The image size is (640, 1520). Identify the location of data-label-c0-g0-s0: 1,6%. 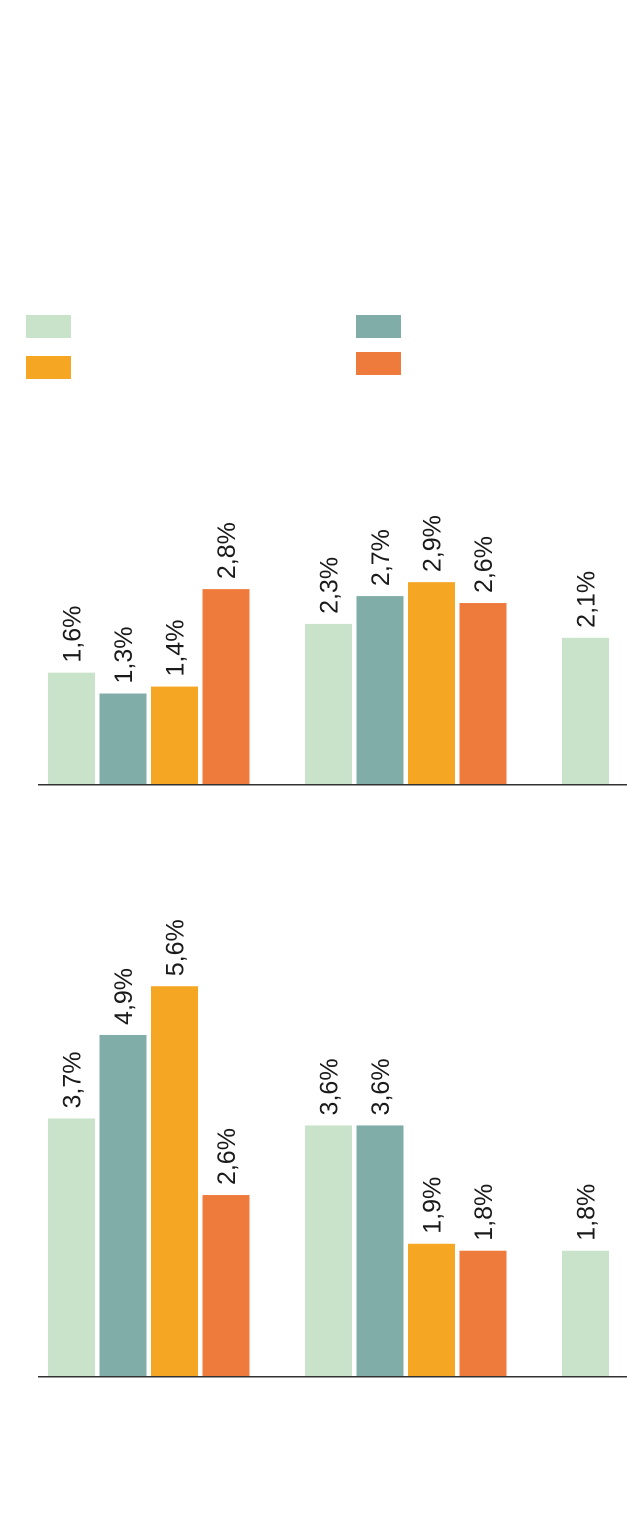
(73, 634).